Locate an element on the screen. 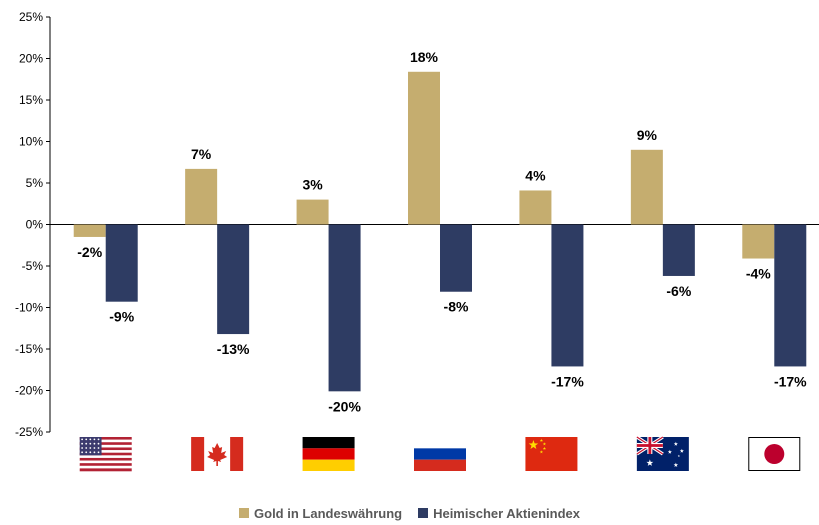 This screenshot has width=819, height=525. y-tick-label: 25% is located at coordinates (31, 17).